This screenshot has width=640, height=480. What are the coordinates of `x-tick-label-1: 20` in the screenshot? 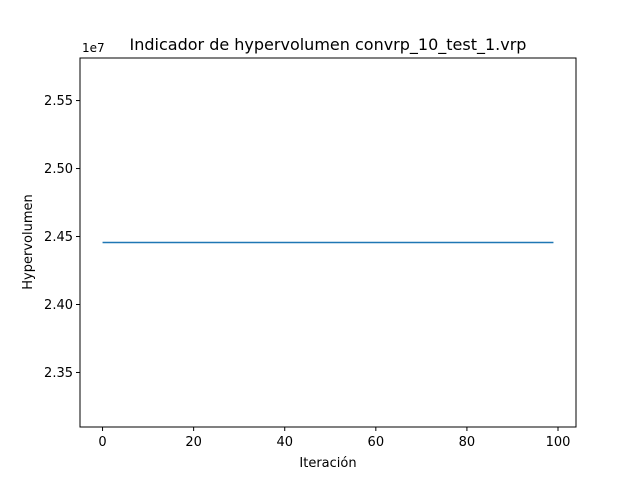 It's located at (193, 442).